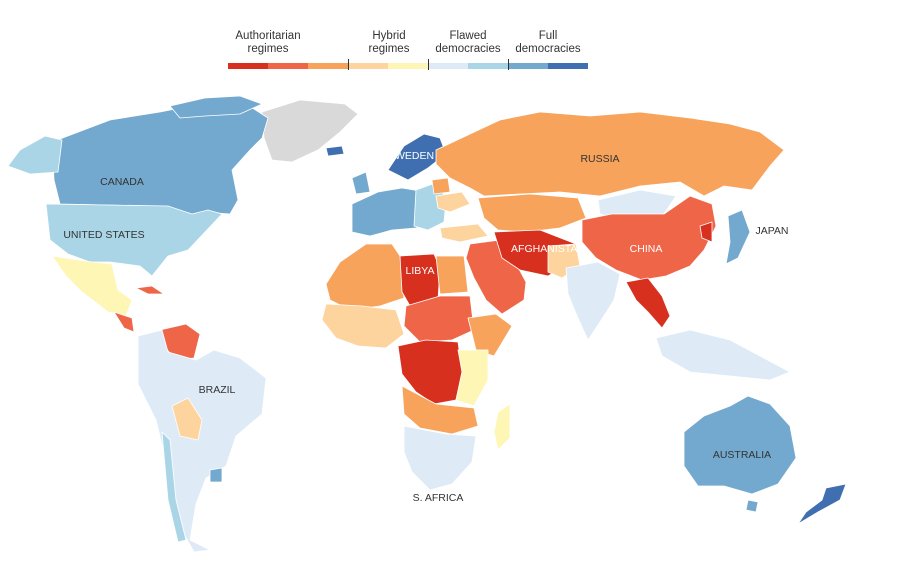 Image resolution: width=901 pixels, height=568 pixels. What do you see at coordinates (216, 107) in the screenshot?
I see `region-canada-islands` at bounding box center [216, 107].